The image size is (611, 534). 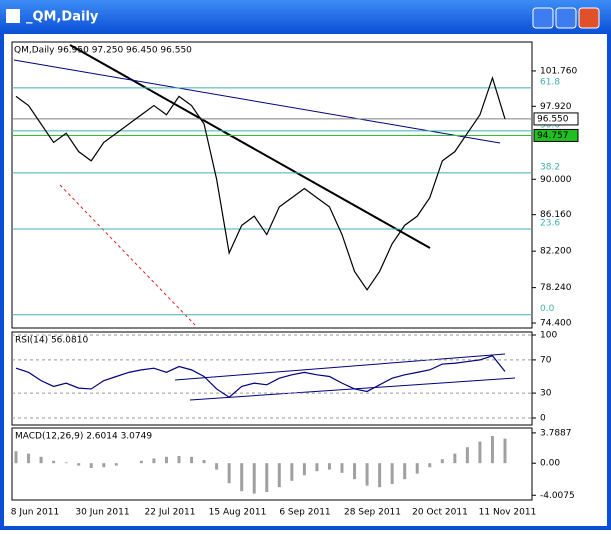 I want to click on y-tick-label: -4.0075, so click(x=557, y=496).